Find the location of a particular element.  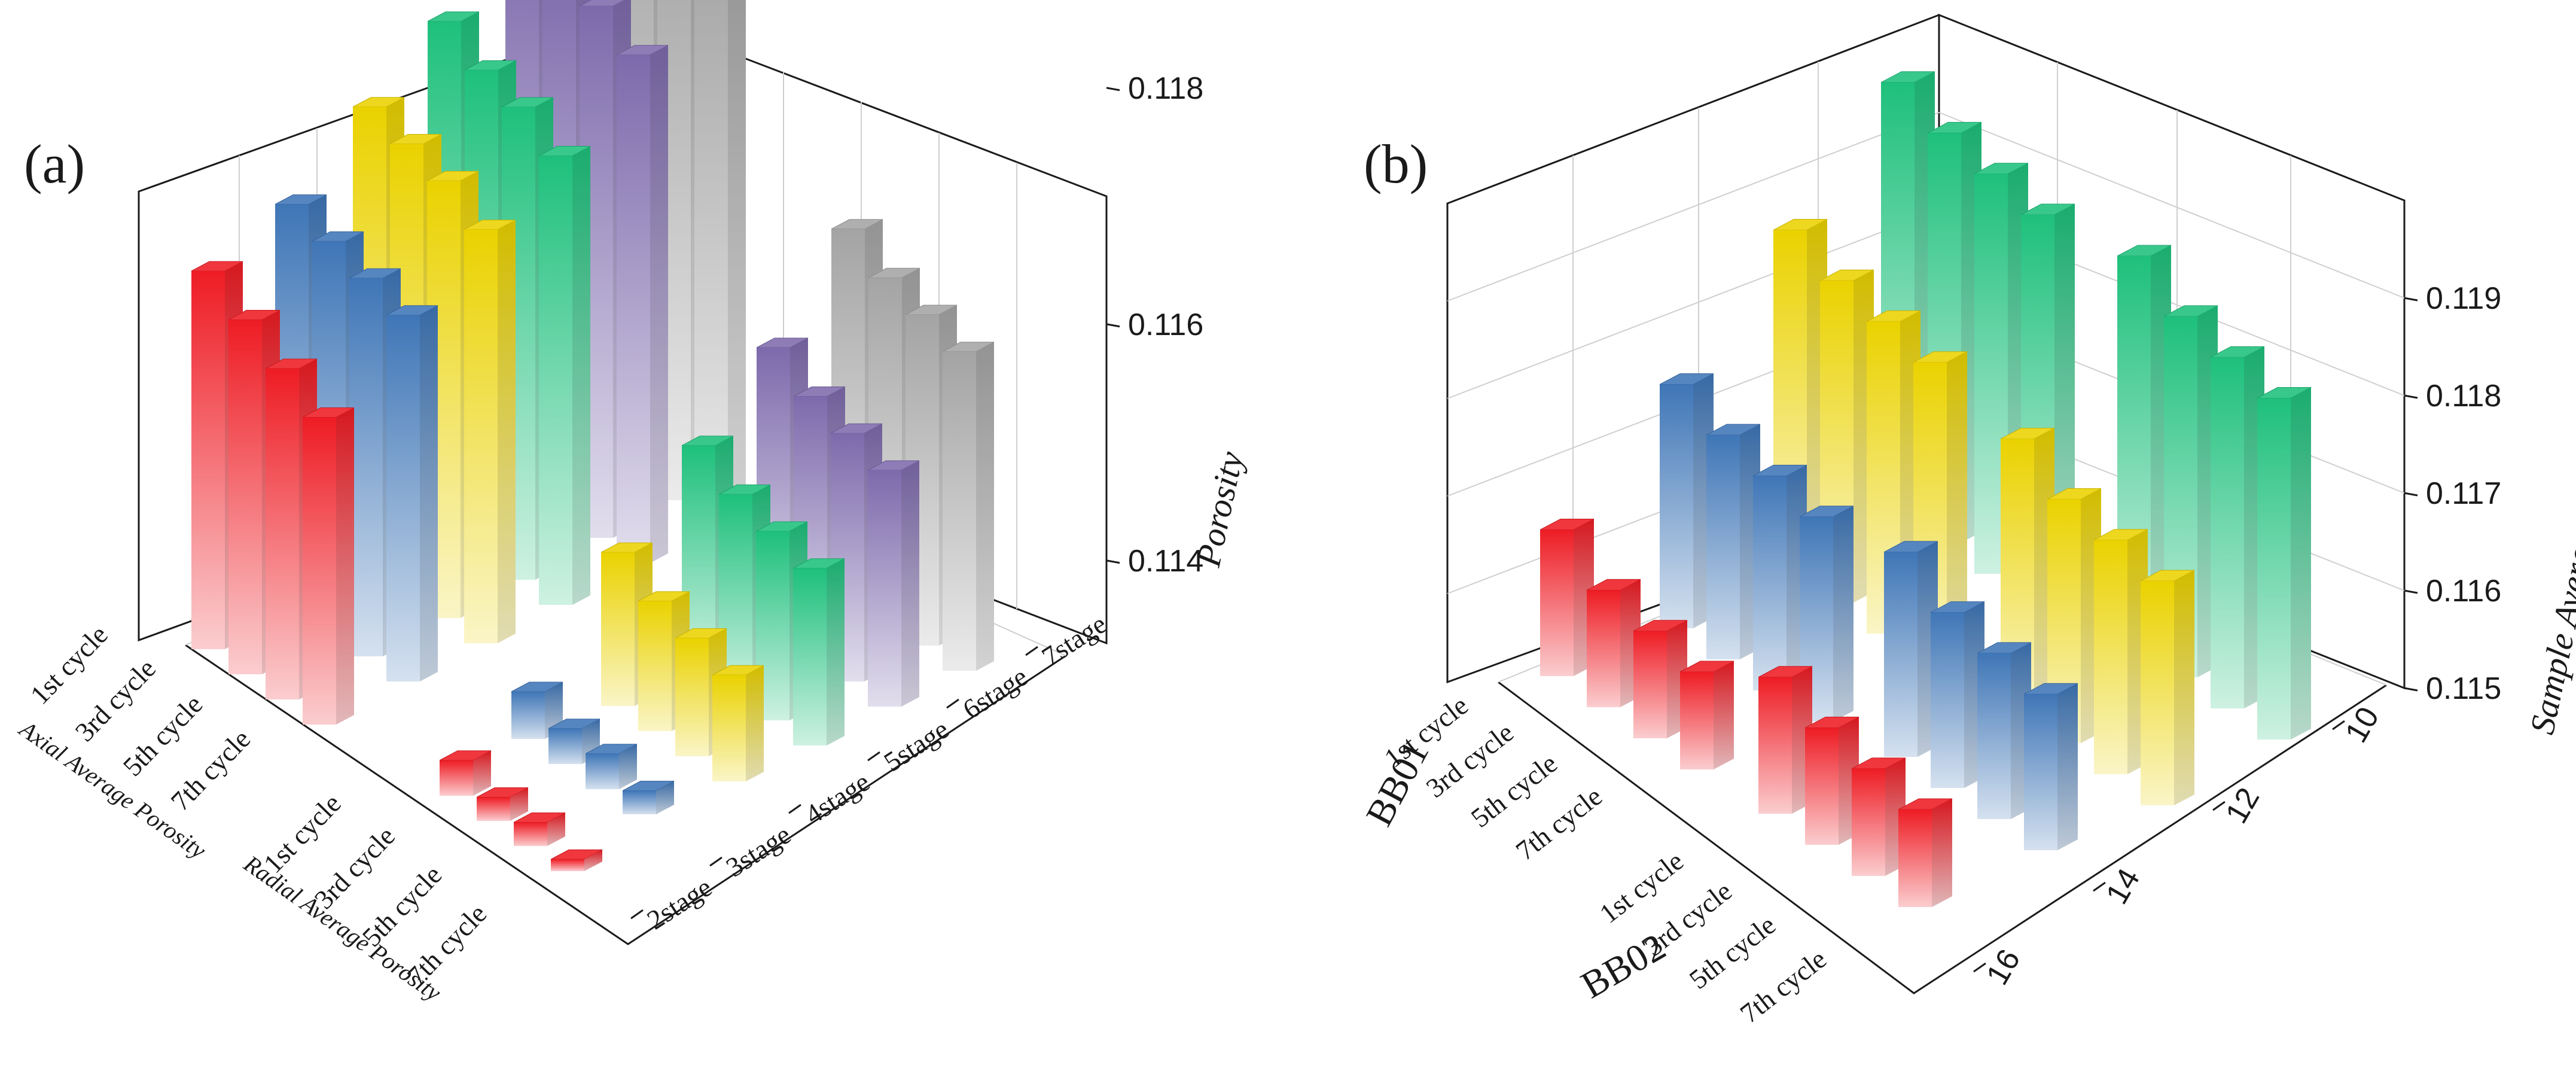

panel-a-z-axis: 0.114 0.116 0.118 is located at coordinates (1154, 325).